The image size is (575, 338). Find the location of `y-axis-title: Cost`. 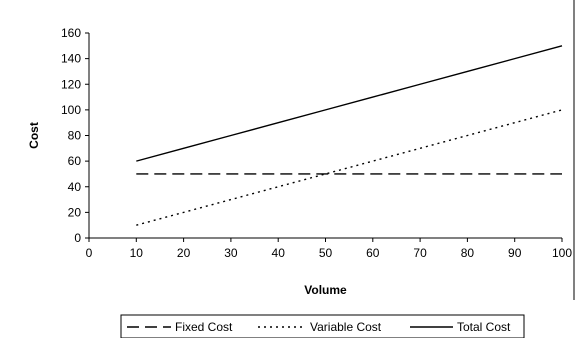

y-axis-title: Cost is located at coordinates (34, 135).